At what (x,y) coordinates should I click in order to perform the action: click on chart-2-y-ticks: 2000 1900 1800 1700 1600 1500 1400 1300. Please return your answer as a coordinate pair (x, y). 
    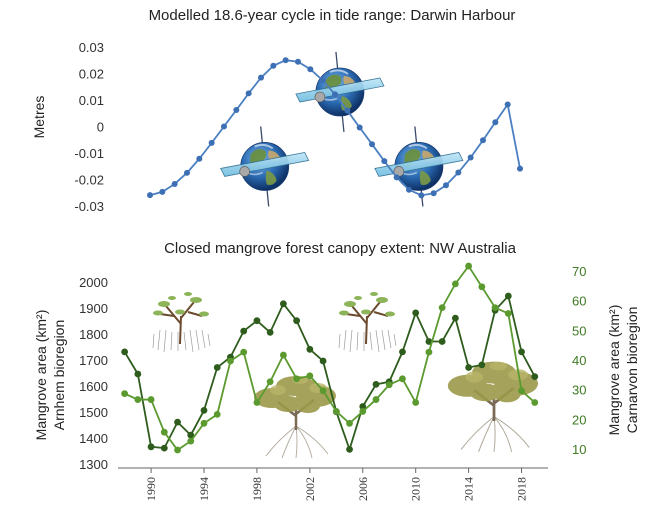
    Looking at the image, I should click on (93, 373).